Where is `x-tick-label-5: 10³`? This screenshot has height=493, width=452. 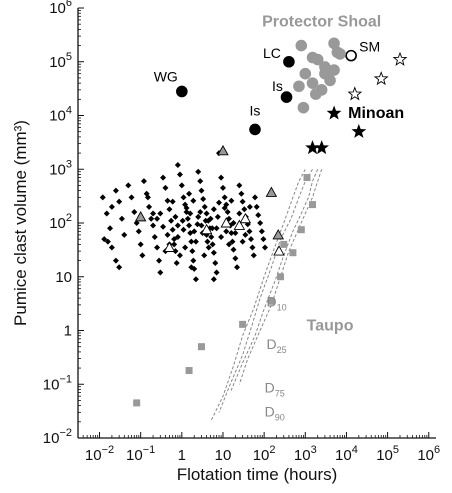 x-tick-label-5: 10³ is located at coordinates (305, 454).